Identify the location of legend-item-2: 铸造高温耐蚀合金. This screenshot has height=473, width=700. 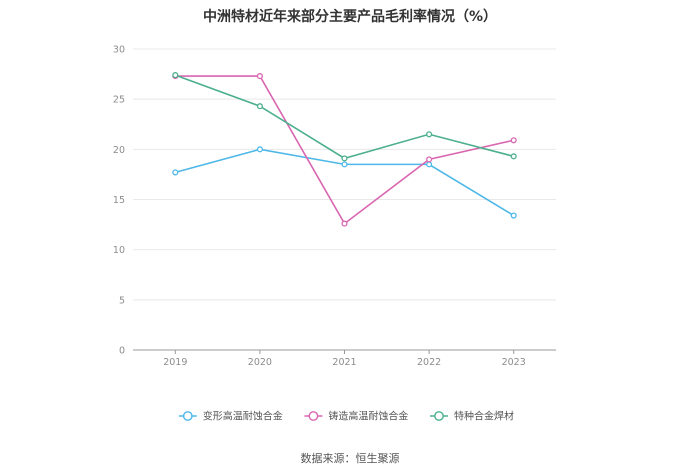
(356, 416).